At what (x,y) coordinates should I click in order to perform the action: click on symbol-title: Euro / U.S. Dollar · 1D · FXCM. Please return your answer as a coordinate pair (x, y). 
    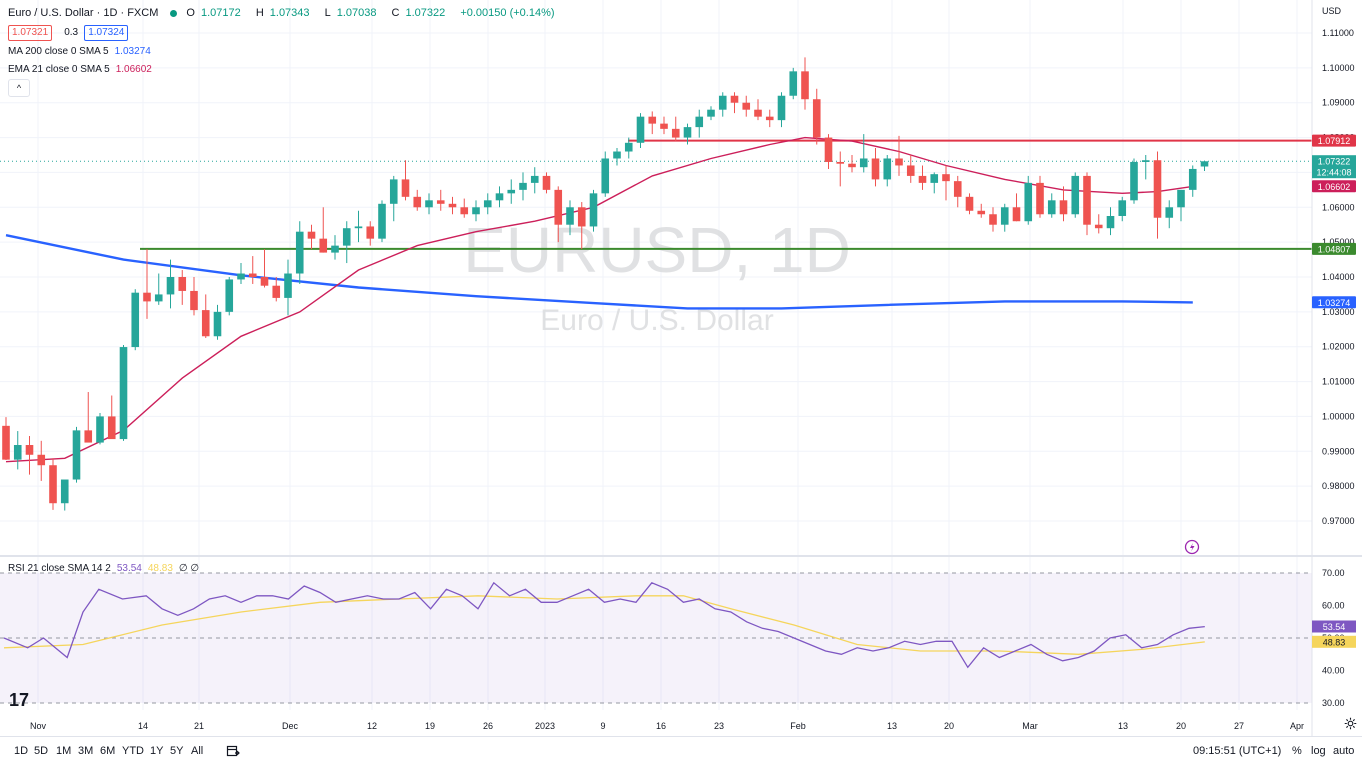
    Looking at the image, I should click on (83, 13).